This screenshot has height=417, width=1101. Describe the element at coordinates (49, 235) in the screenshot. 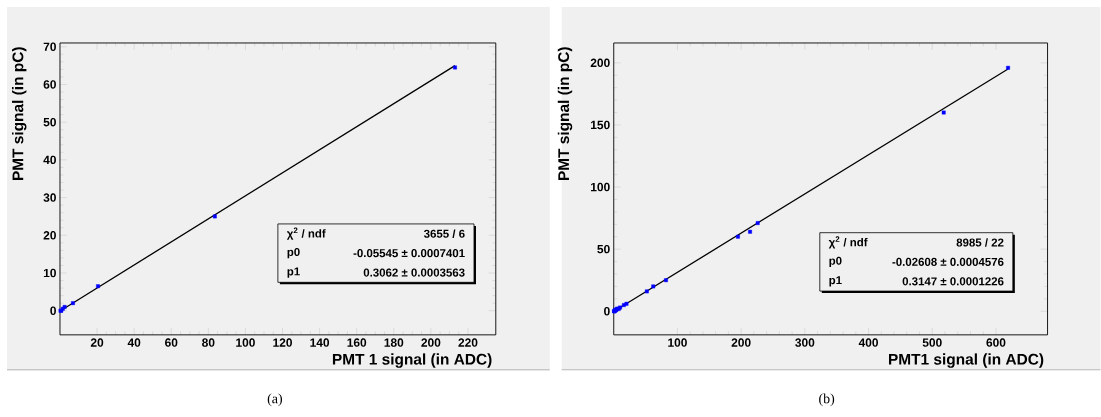

I see `y-tick-label: 20` at that location.